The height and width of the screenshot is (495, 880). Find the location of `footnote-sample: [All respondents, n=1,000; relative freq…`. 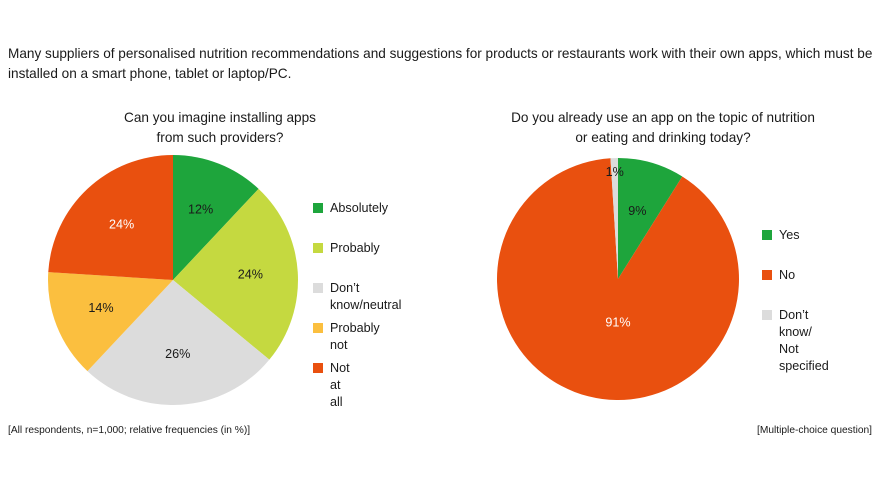

footnote-sample: [All respondents, n=1,000; relative freq… is located at coordinates (129, 430).